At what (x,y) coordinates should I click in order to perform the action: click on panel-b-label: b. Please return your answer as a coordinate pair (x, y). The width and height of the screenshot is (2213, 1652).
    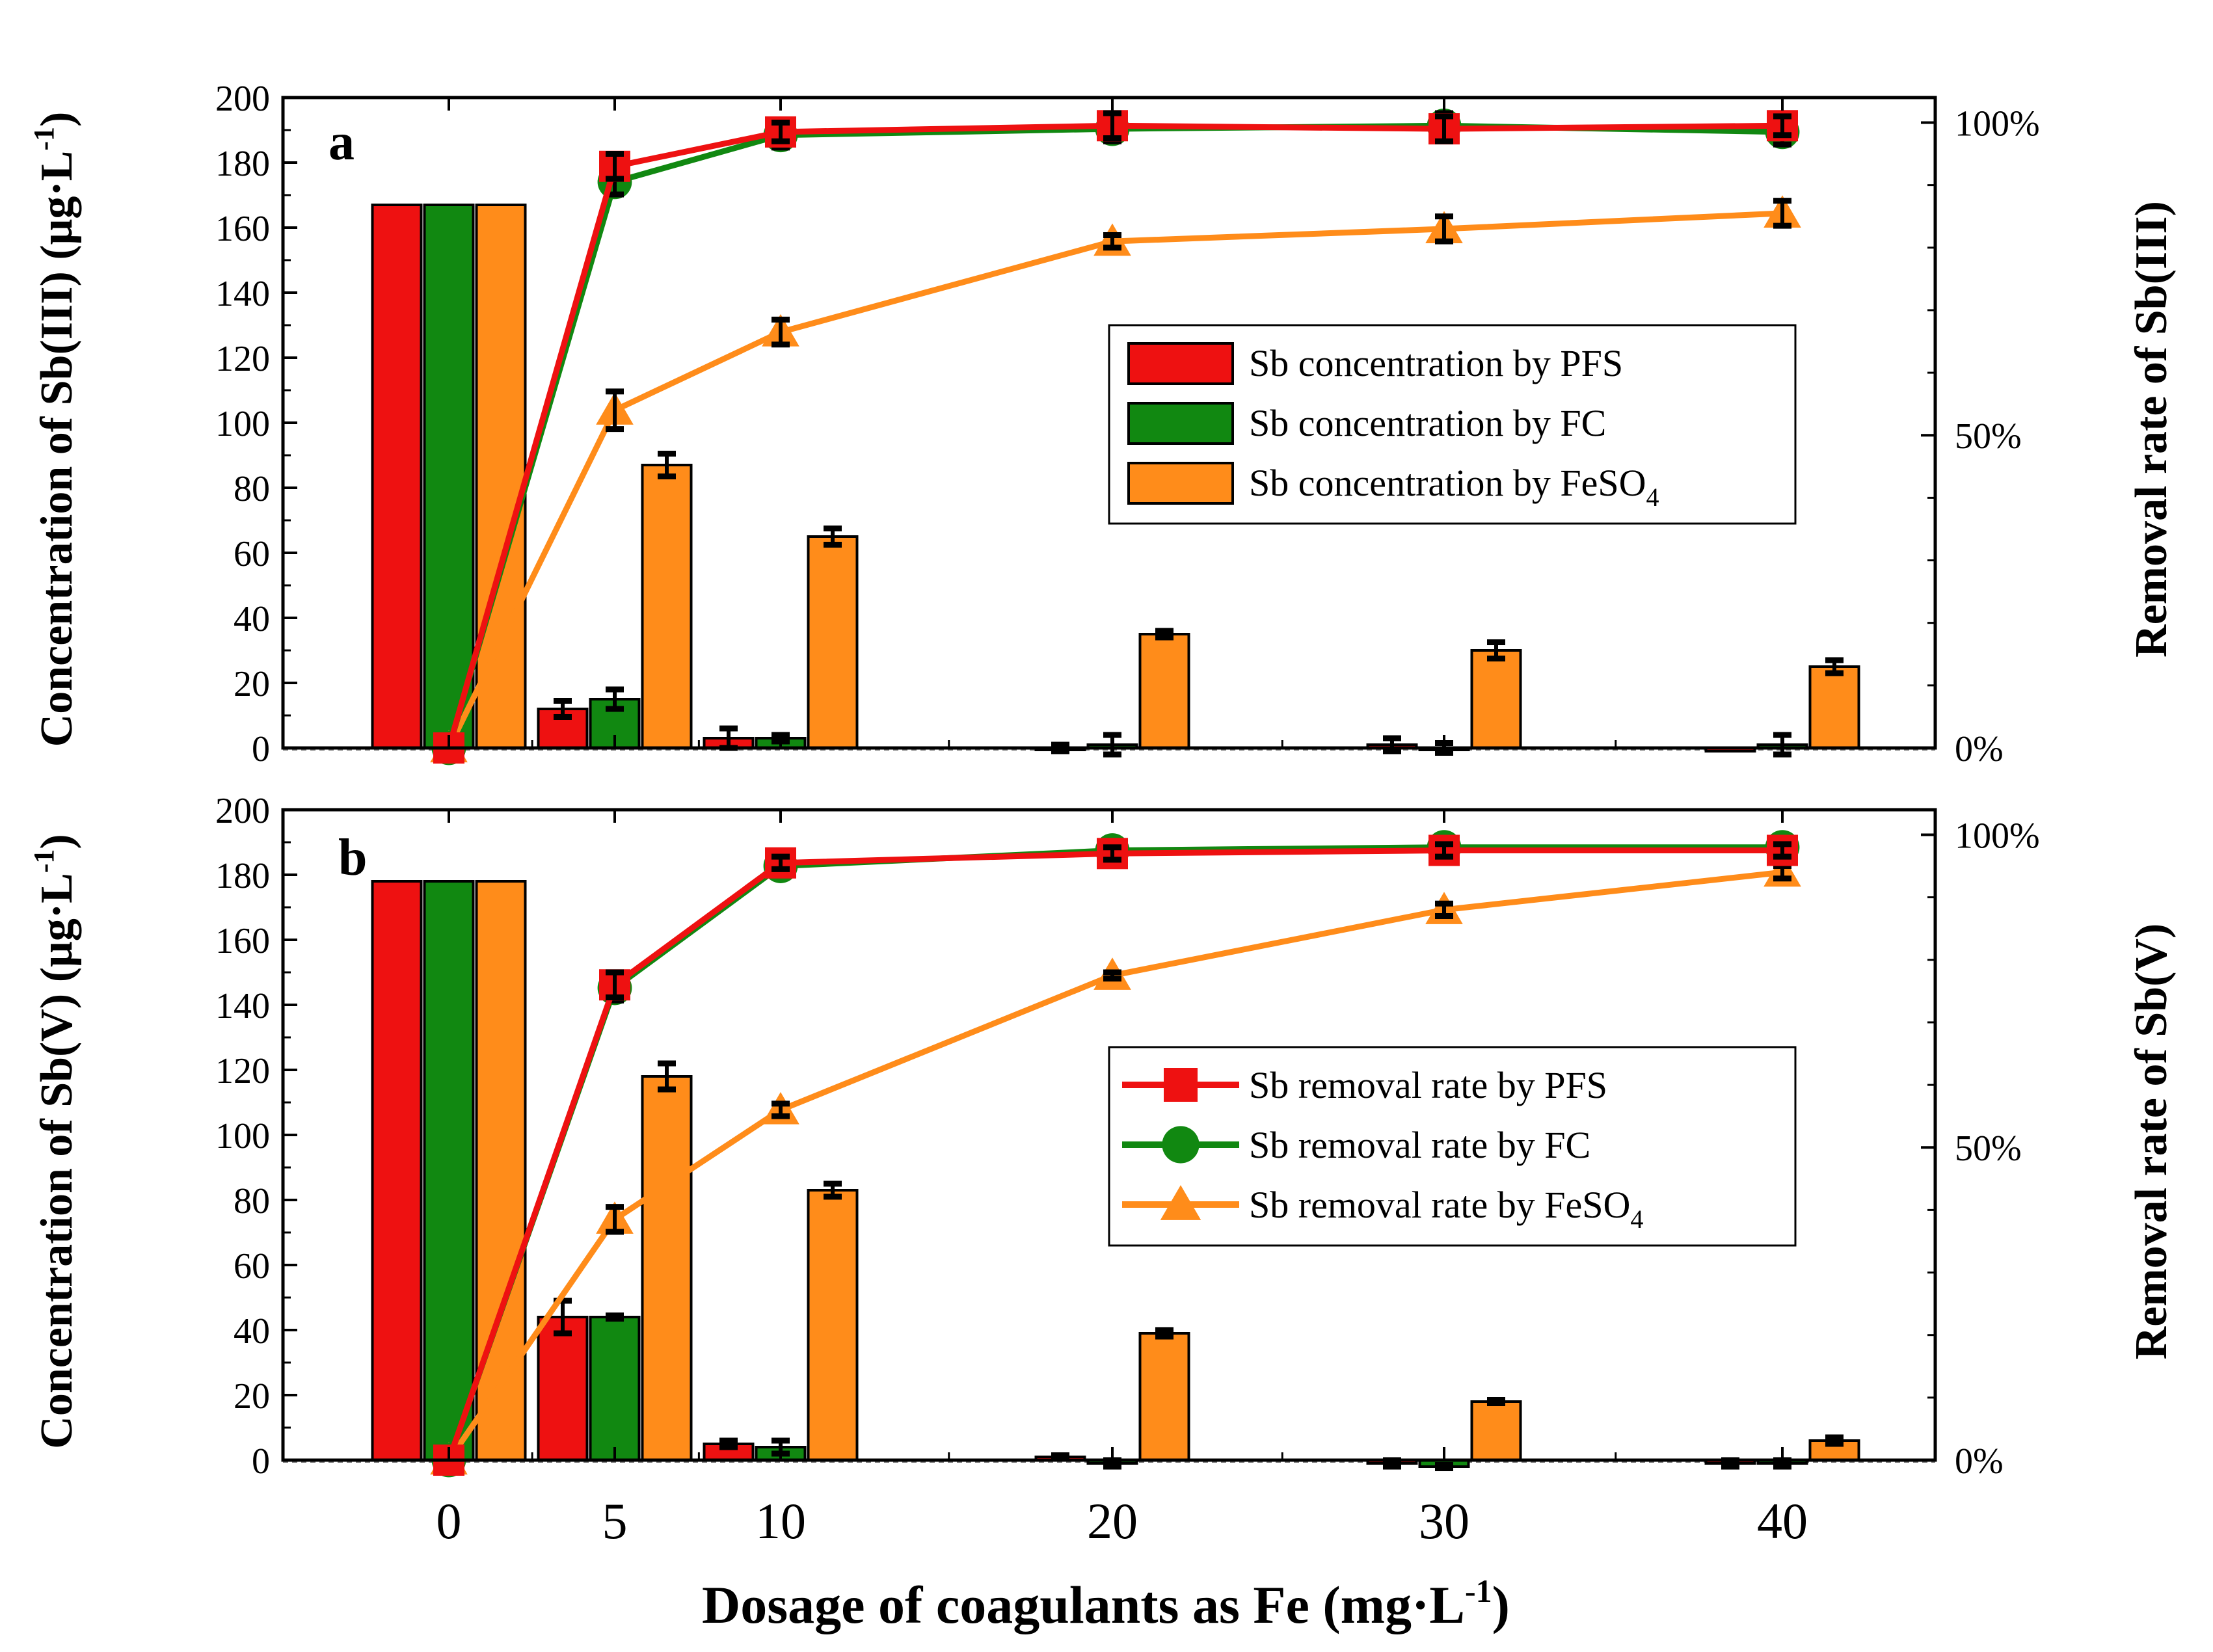
    Looking at the image, I should click on (353, 858).